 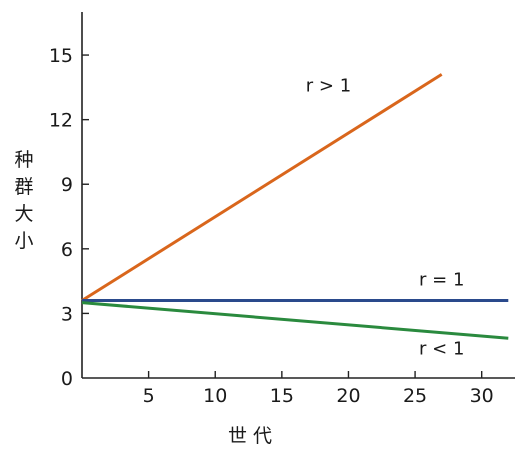 I want to click on x-axis-title: 世 代, so click(x=250, y=436).